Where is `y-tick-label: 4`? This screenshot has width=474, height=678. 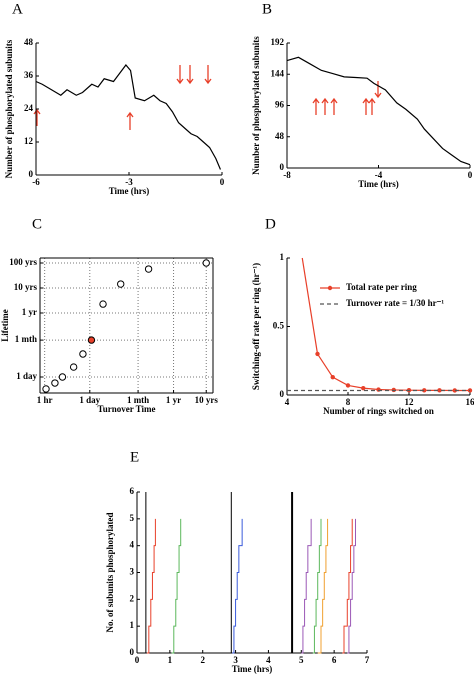 y-tick-label: 4 is located at coordinates (132, 545).